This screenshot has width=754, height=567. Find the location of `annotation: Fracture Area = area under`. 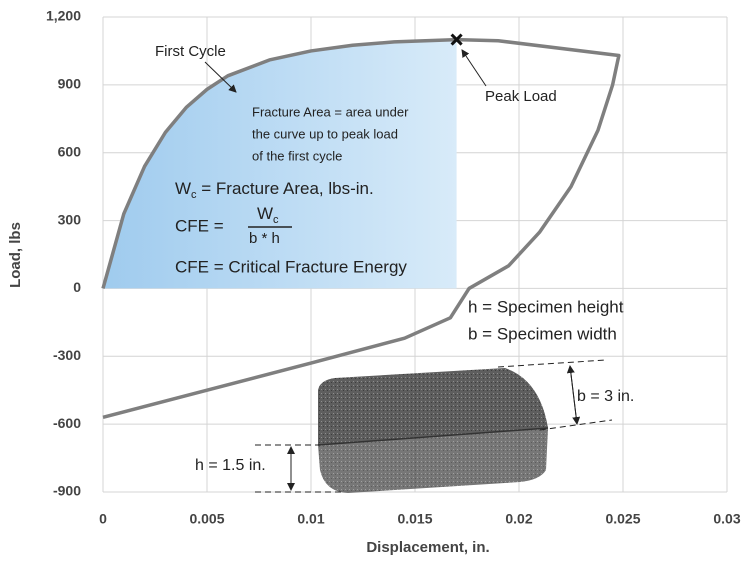

annotation: Fracture Area = area under is located at coordinates (330, 111).